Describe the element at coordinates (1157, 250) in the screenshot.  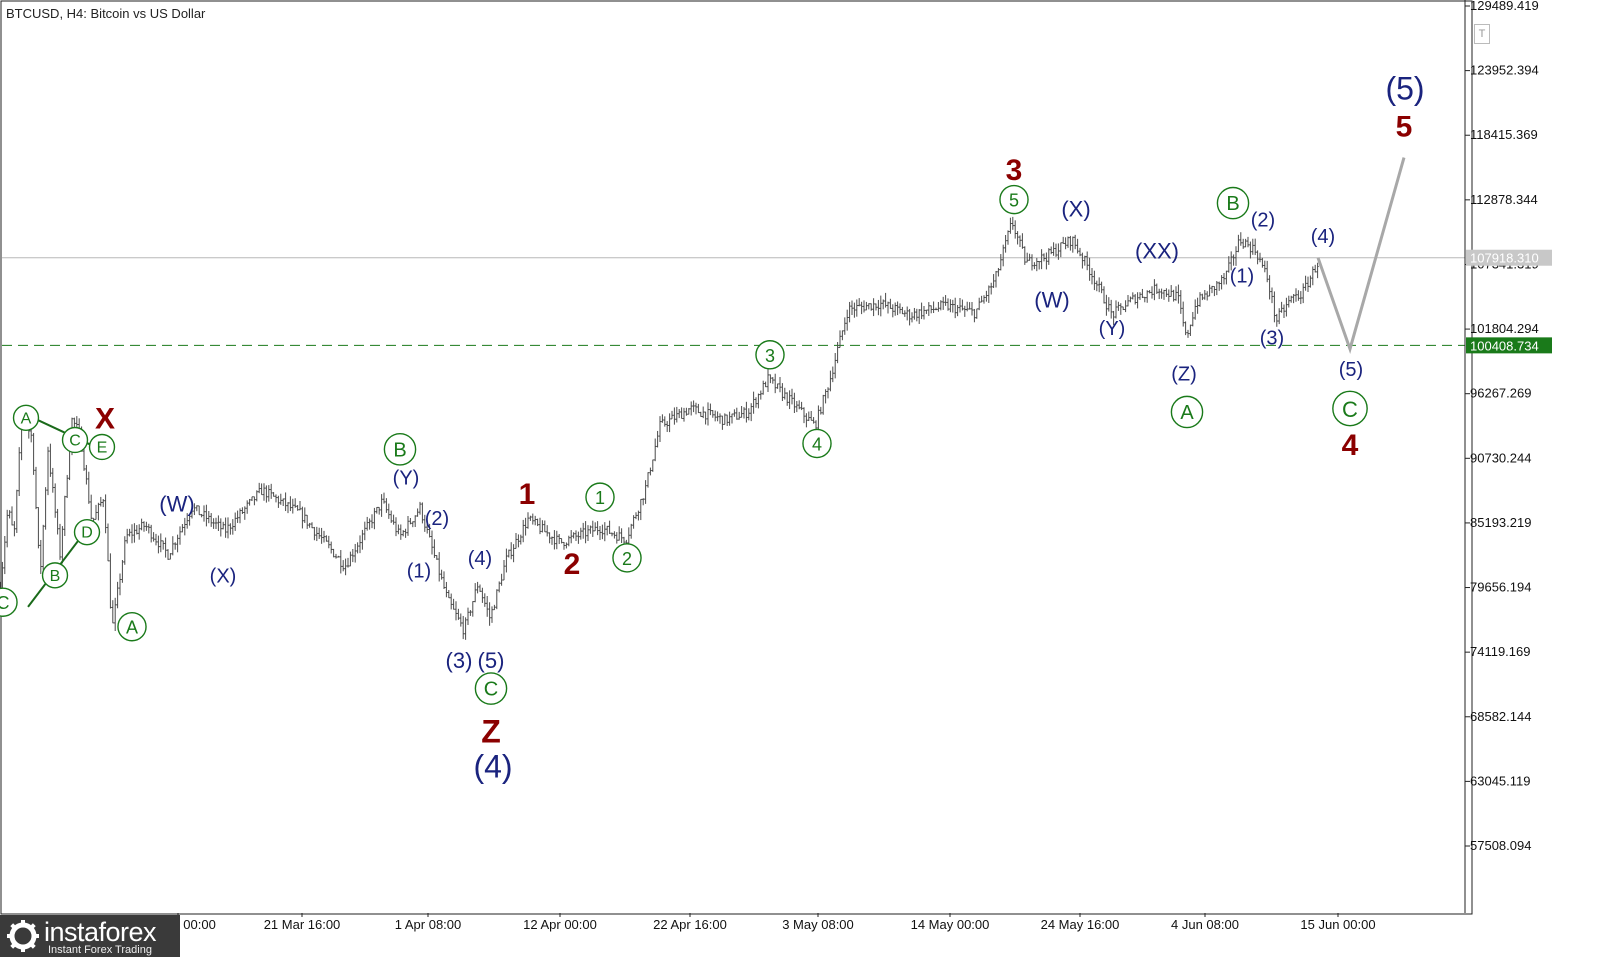
I see `wave-label: (XX)` at that location.